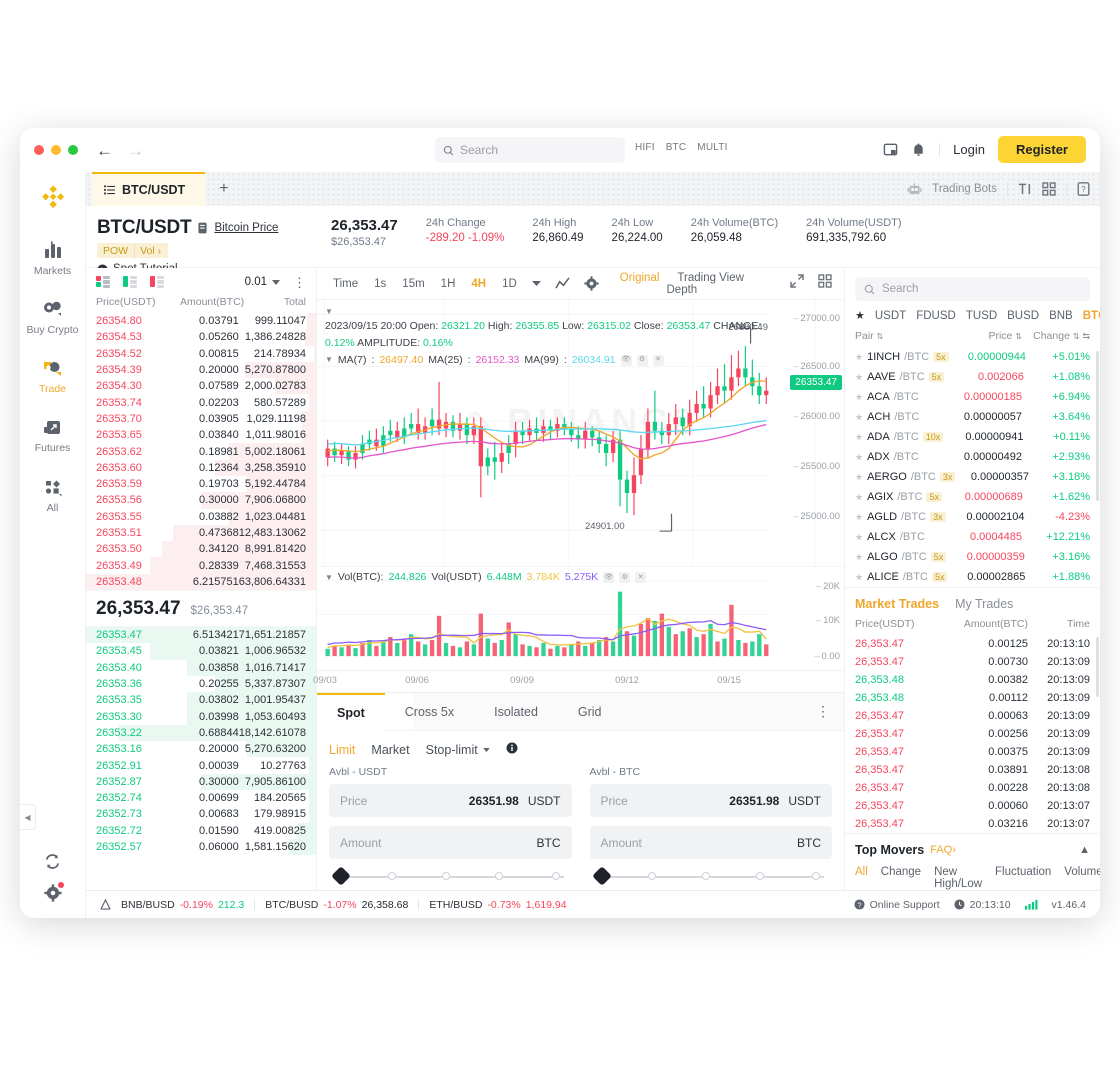  Describe the element at coordinates (1082, 872) in the screenshot. I see `top-movers-tab-volume: Volume` at that location.